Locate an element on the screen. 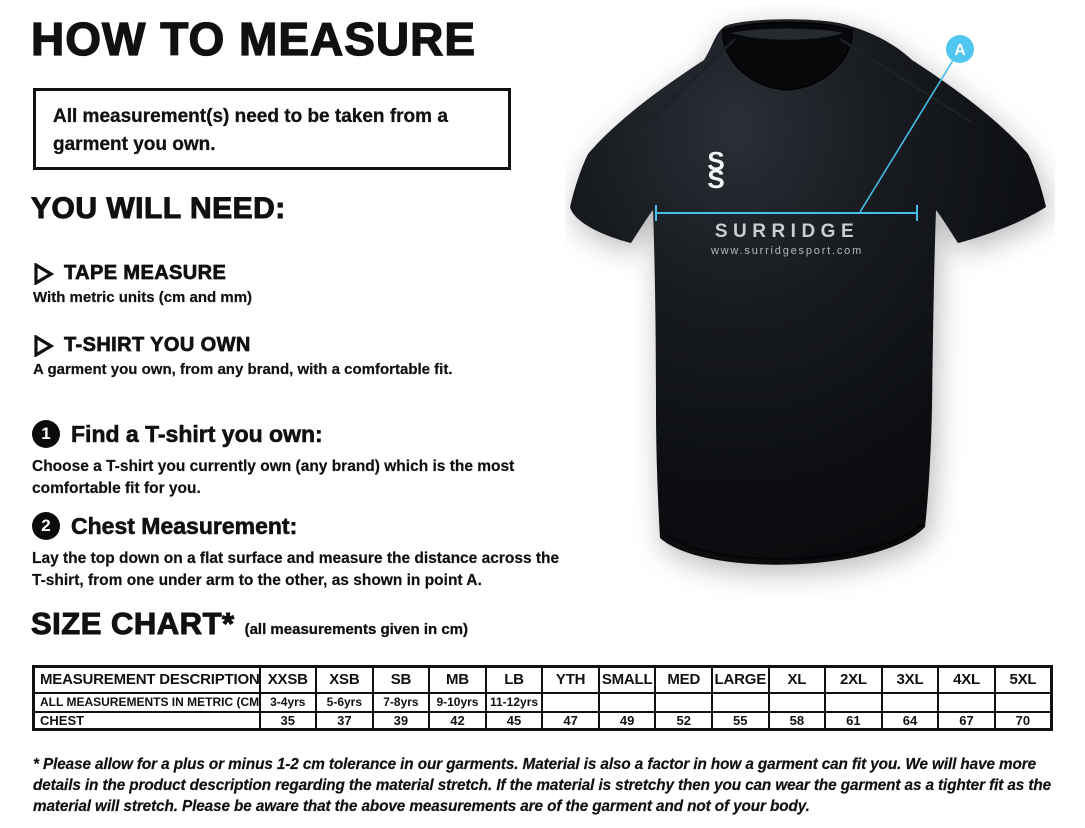 The height and width of the screenshot is (828, 1085). column-header: YTH is located at coordinates (570, 679).